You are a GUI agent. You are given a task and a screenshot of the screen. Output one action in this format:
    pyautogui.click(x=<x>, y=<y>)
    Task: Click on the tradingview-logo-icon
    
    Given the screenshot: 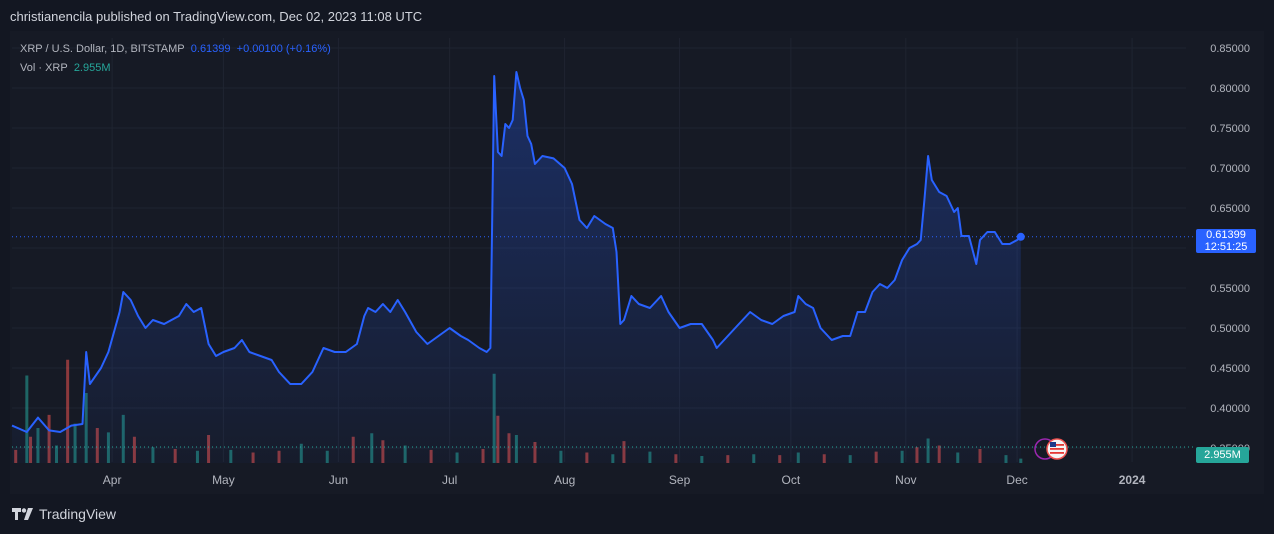 What is the action you would take?
    pyautogui.click(x=22, y=514)
    